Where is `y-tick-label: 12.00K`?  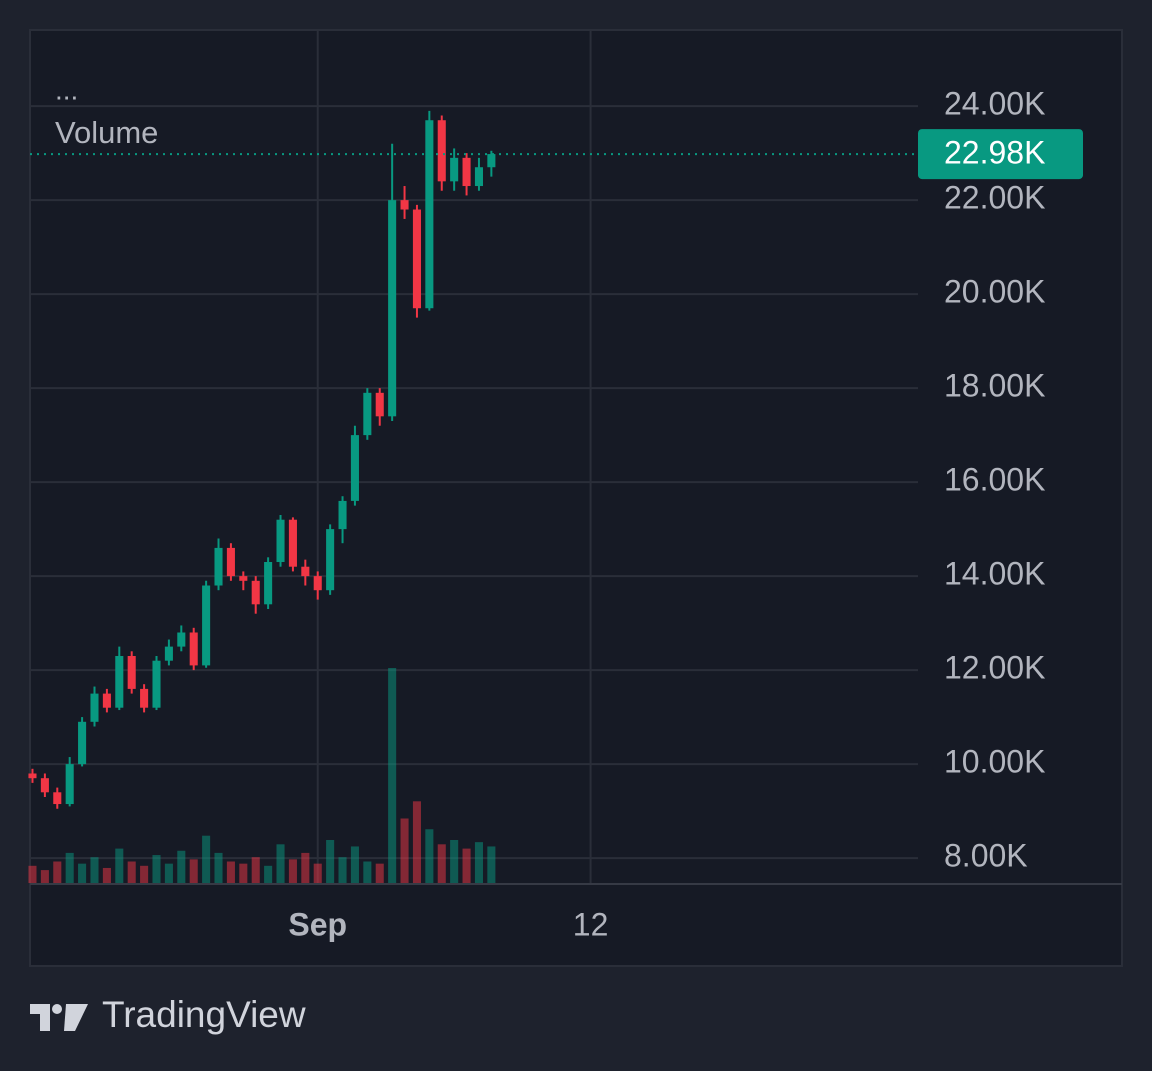
y-tick-label: 12.00K is located at coordinates (994, 668).